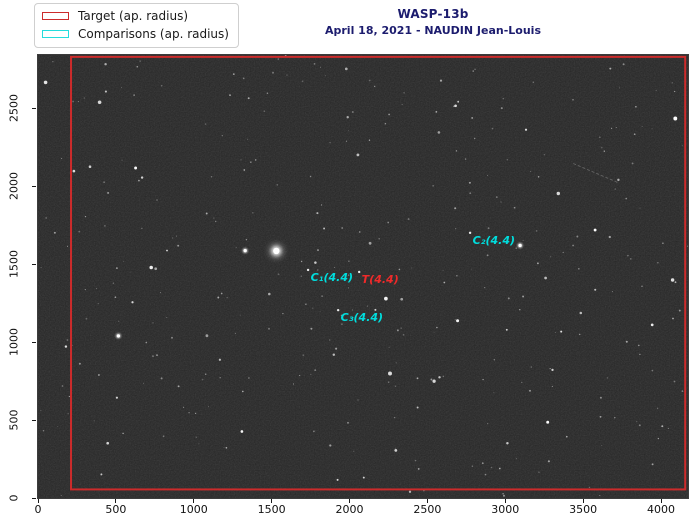  What do you see at coordinates (362, 318) in the screenshot?
I see `annotation-C3: C₃(4.4)` at bounding box center [362, 318].